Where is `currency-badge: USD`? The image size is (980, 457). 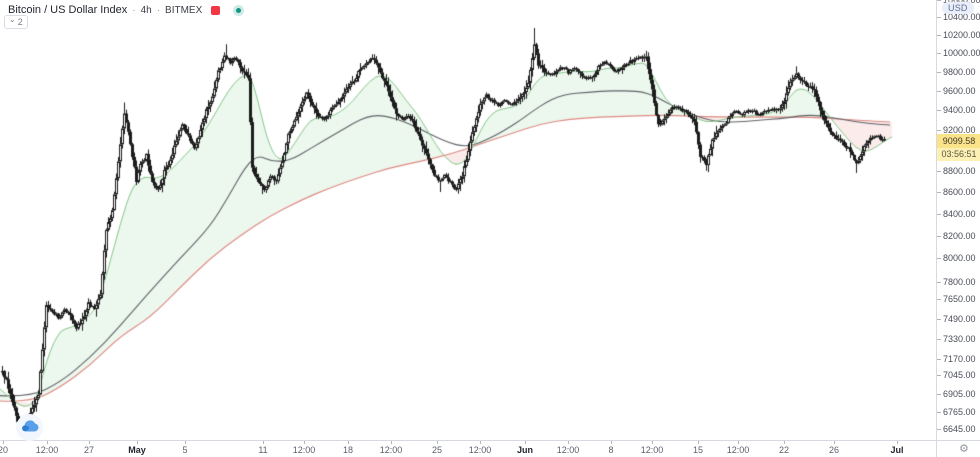 currency-badge: USD is located at coordinates (958, 8).